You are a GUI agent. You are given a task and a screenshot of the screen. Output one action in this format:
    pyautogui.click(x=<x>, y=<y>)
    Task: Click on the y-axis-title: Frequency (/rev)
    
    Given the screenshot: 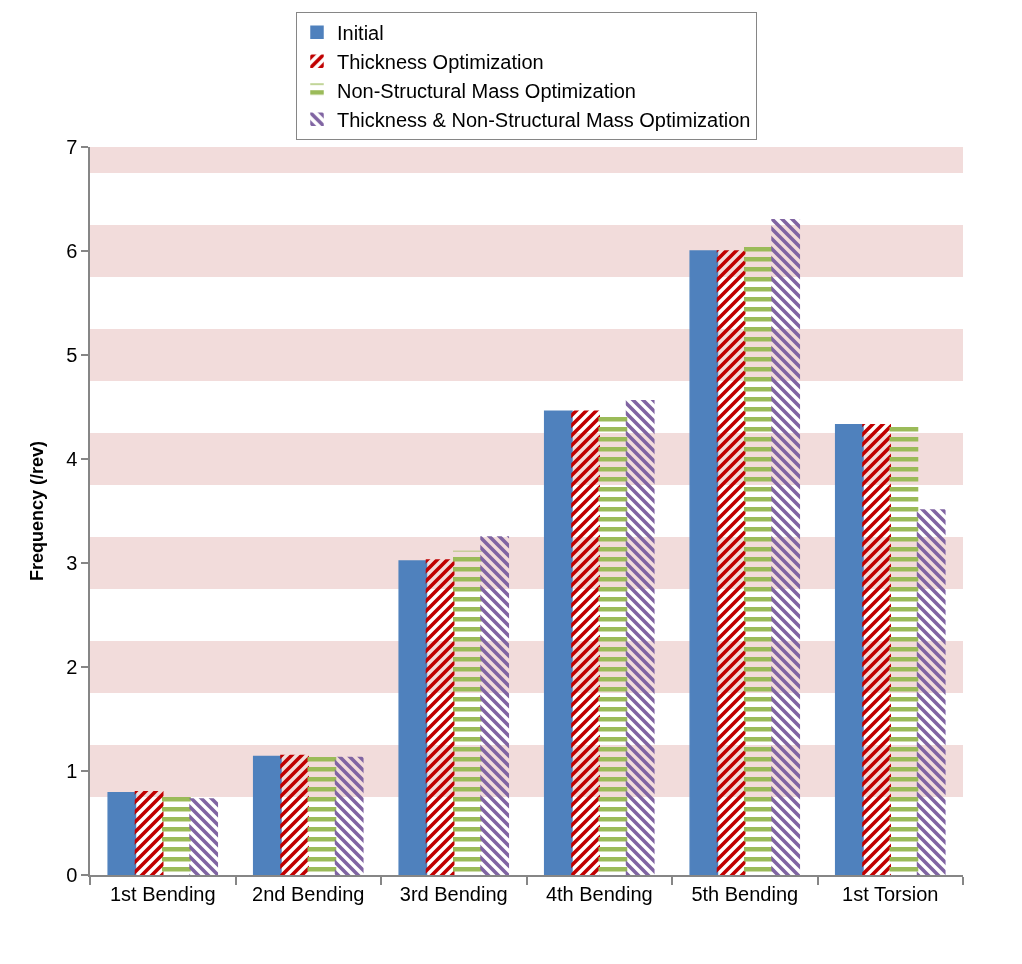 What is the action you would take?
    pyautogui.click(x=36, y=511)
    